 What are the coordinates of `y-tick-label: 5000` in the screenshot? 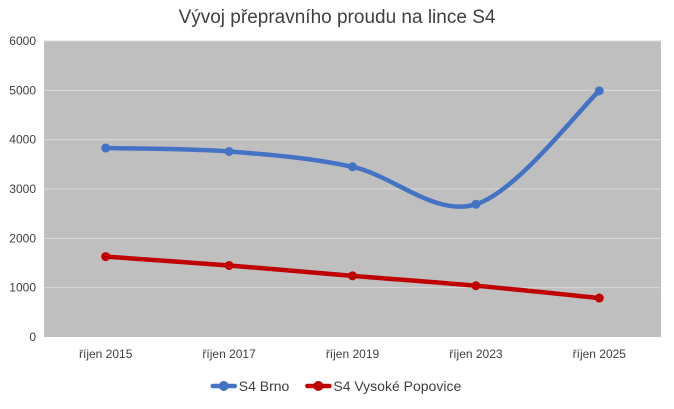 It's located at (22, 90).